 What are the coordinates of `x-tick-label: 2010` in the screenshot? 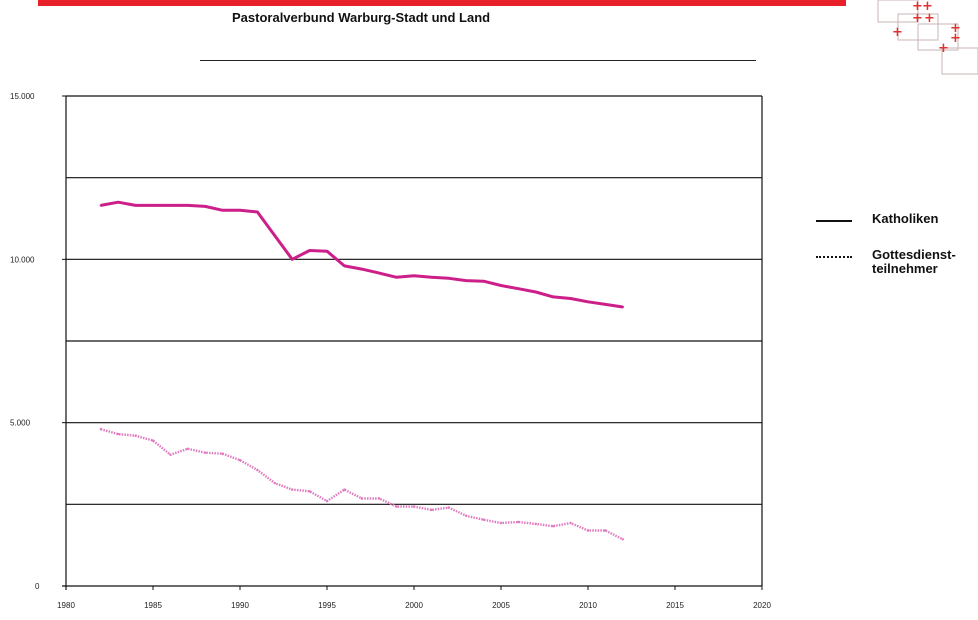 It's located at (588, 605).